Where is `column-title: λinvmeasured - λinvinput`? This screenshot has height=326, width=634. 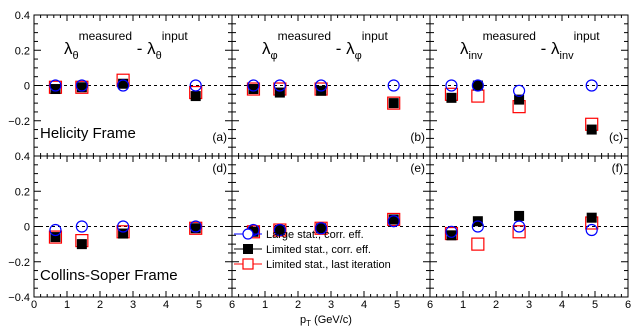 column-title: λinvmeasured - λinvinput is located at coordinates (530, 45).